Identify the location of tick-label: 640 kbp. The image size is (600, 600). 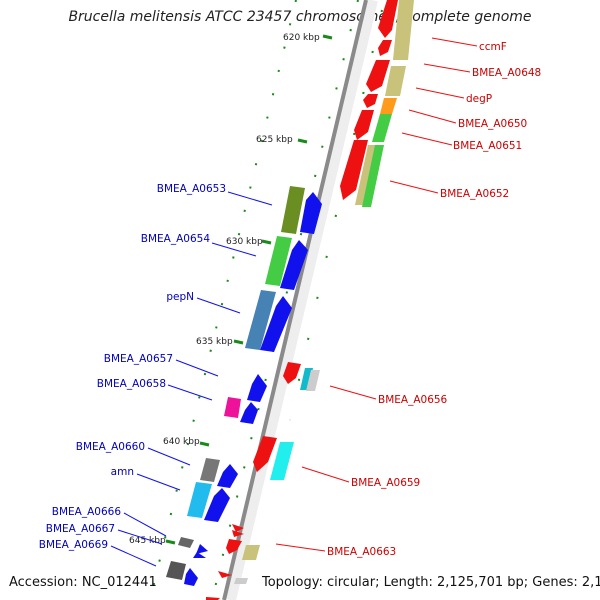
(181, 442).